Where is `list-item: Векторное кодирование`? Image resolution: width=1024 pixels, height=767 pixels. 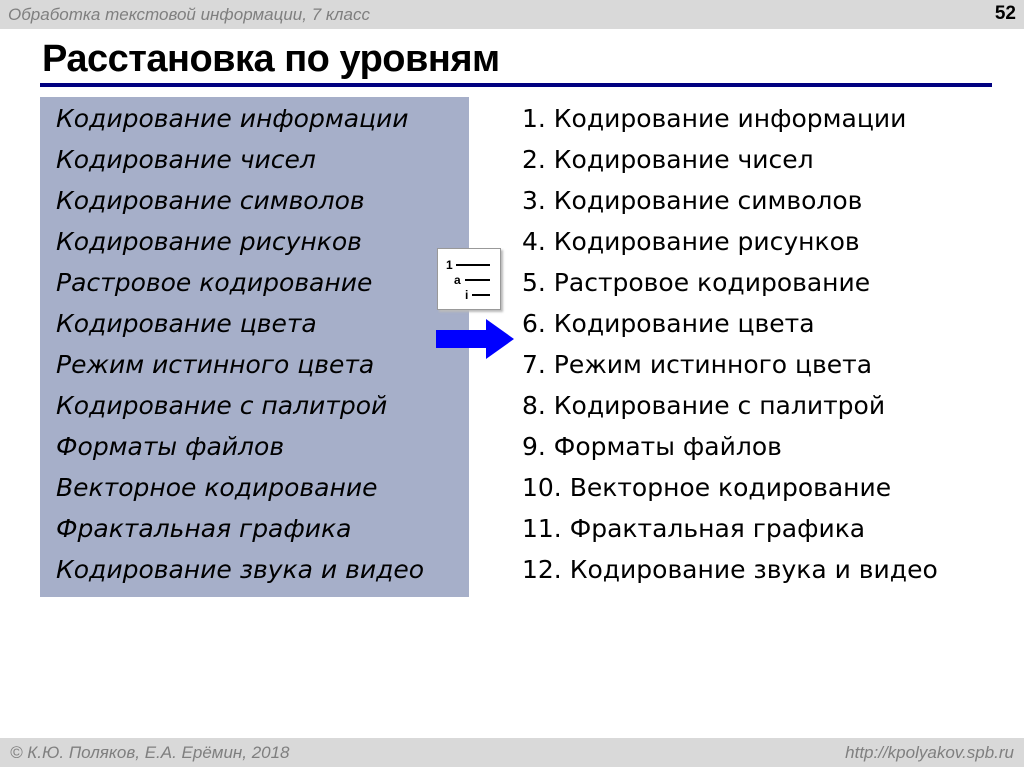
list-item: Векторное кодирование is located at coordinates (217, 487).